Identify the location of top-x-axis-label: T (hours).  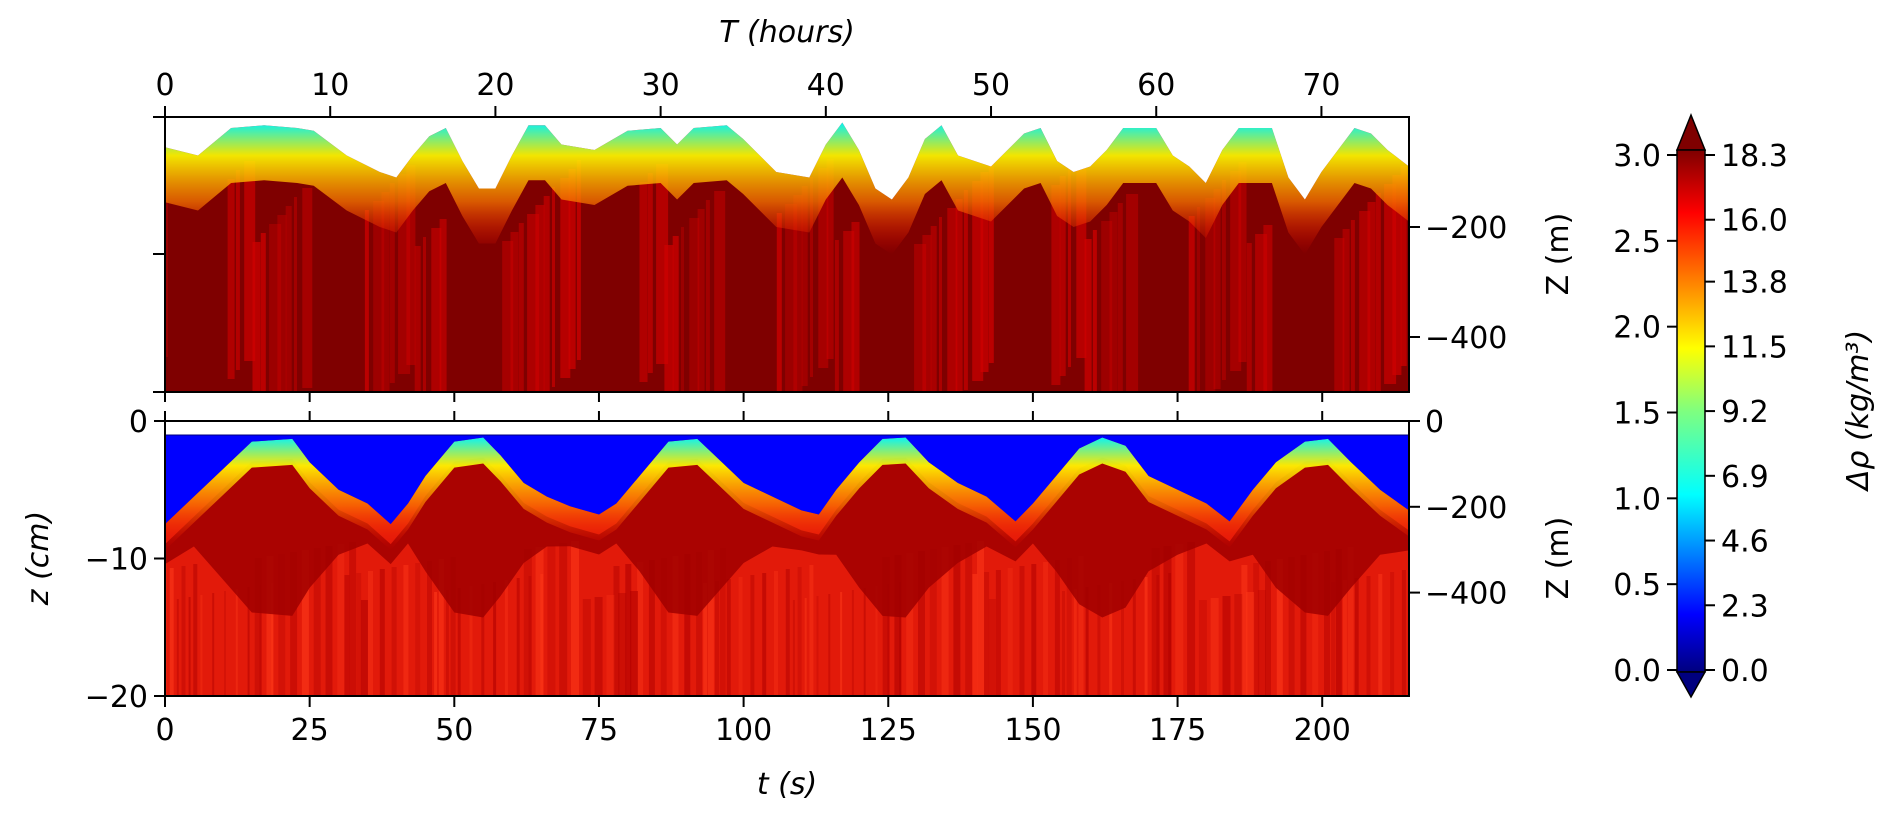
(787, 32).